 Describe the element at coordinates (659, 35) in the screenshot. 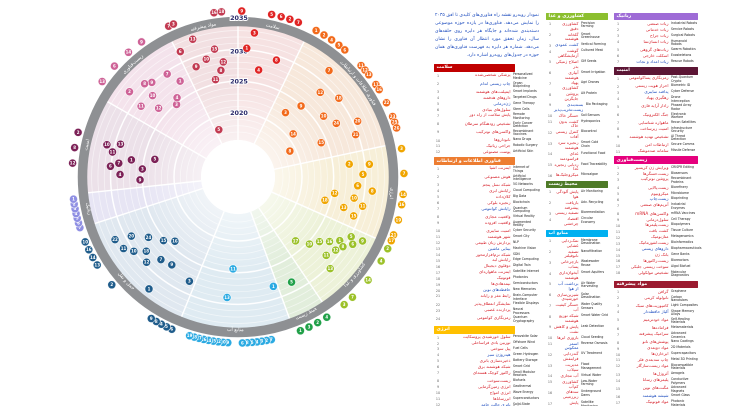

I see `item-name-fa: ربات جراح` at that location.